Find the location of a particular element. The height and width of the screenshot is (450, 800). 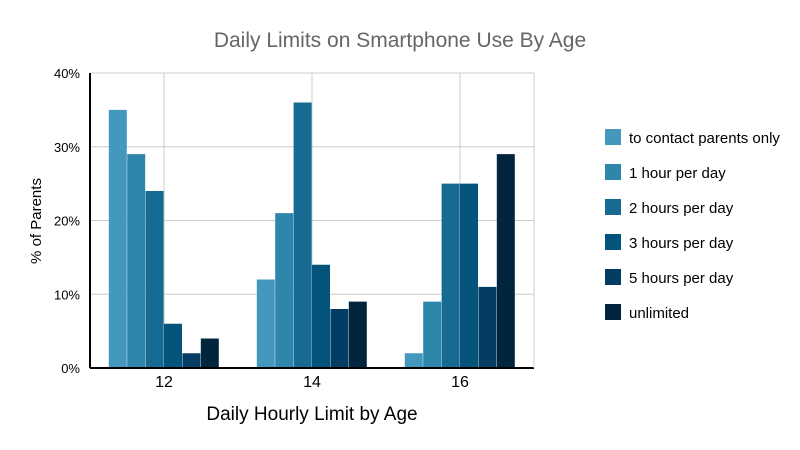

legend-label: 5 hours per day is located at coordinates (681, 278).